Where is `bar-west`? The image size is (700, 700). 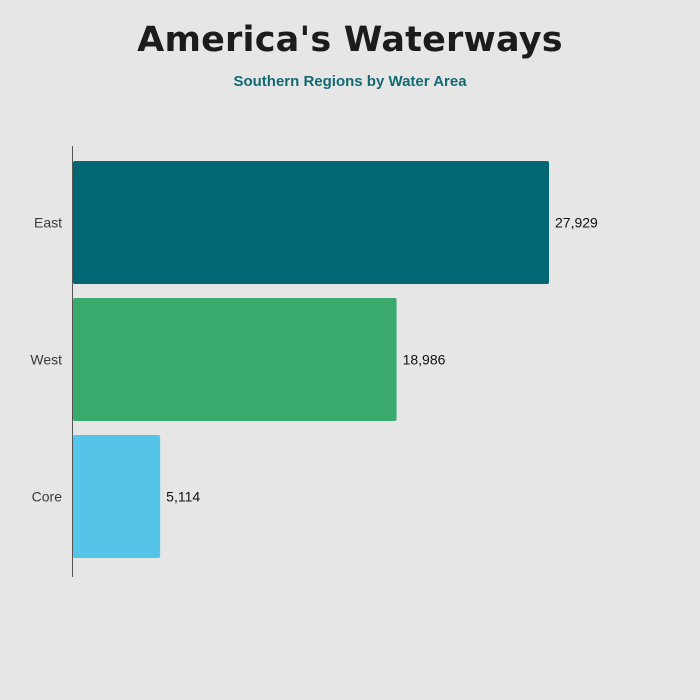 bar-west is located at coordinates (235, 359).